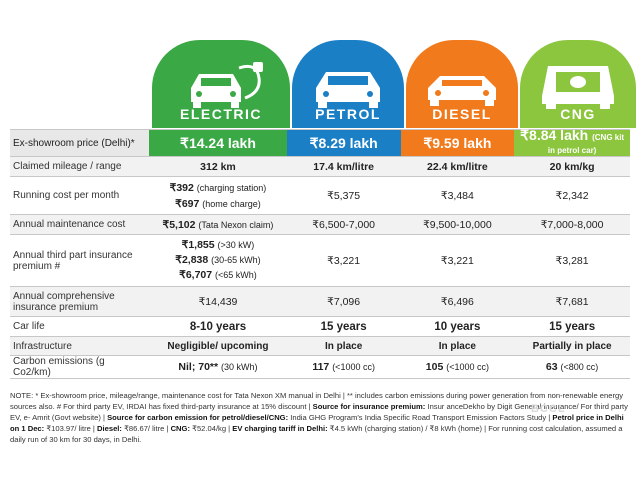 This screenshot has width=640, height=479. Describe the element at coordinates (236, 275) in the screenshot. I see `electric-tp-3-note: (<65 kWh)` at that location.